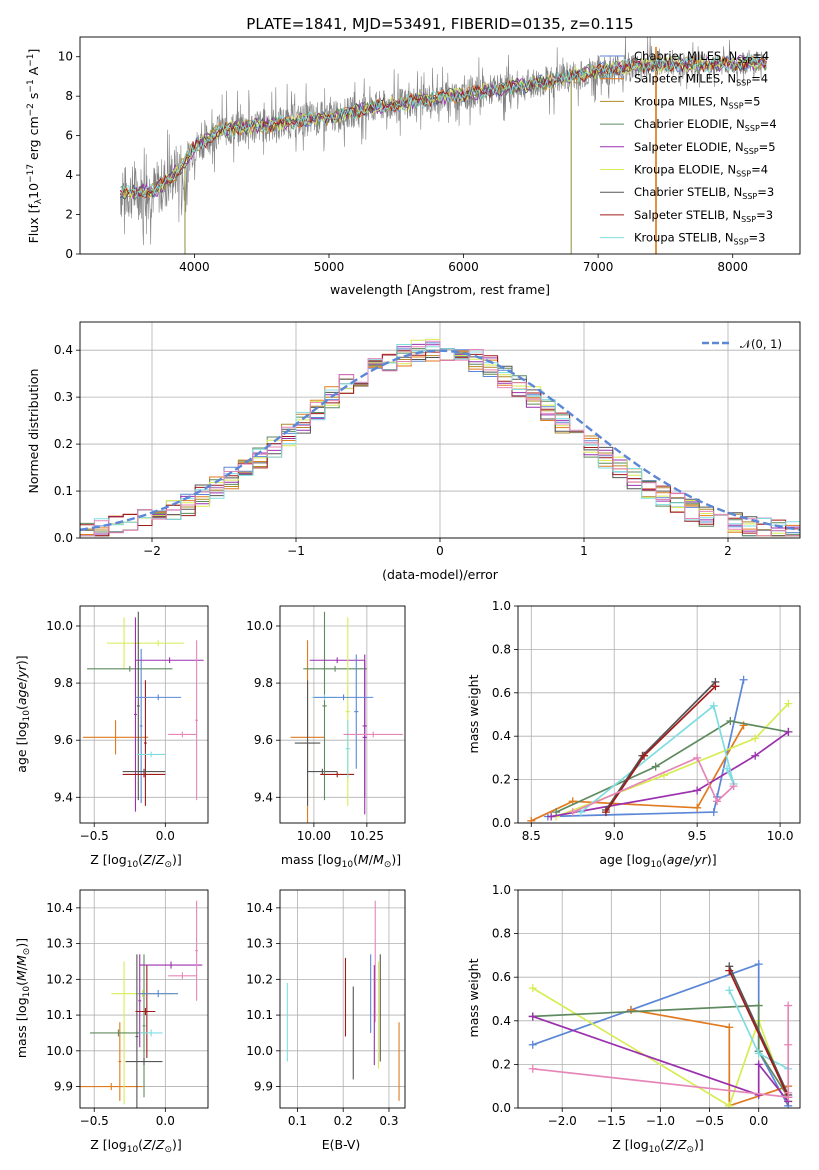 The height and width of the screenshot is (1170, 819). What do you see at coordinates (463, 267) in the screenshot?
I see `x-tick-label: 6000` at bounding box center [463, 267].